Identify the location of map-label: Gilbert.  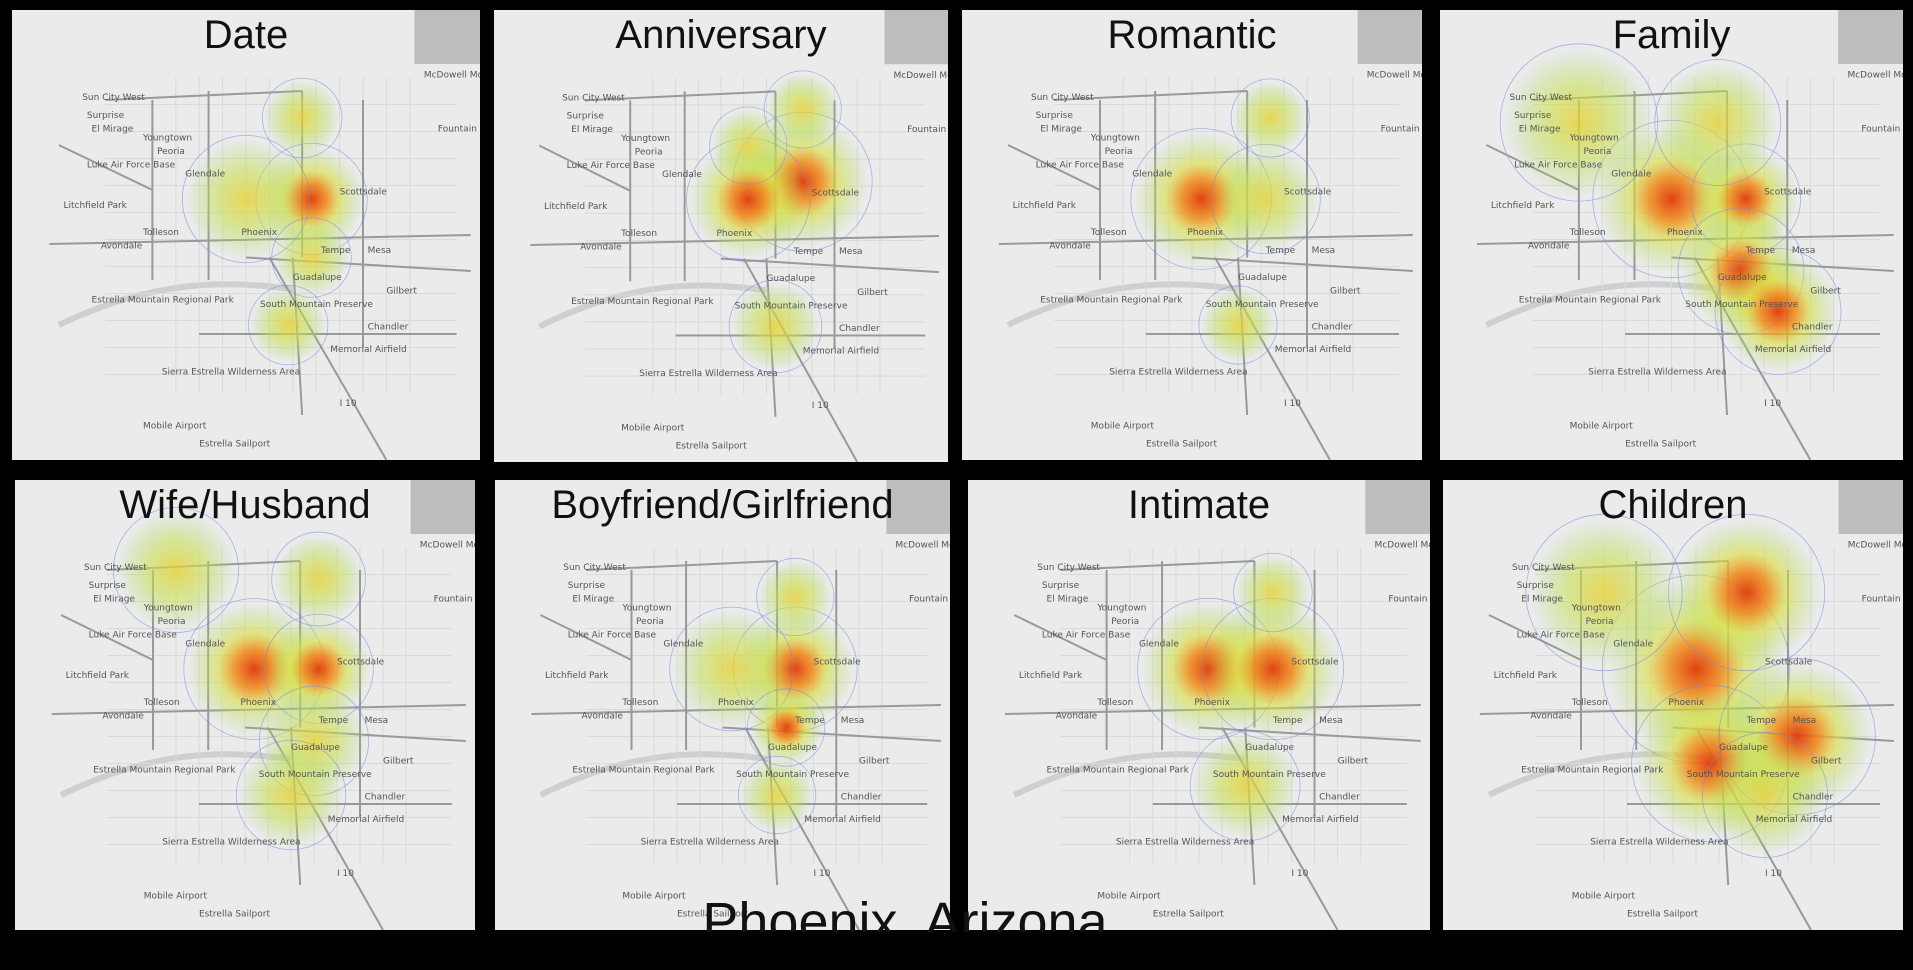
(1825, 292).